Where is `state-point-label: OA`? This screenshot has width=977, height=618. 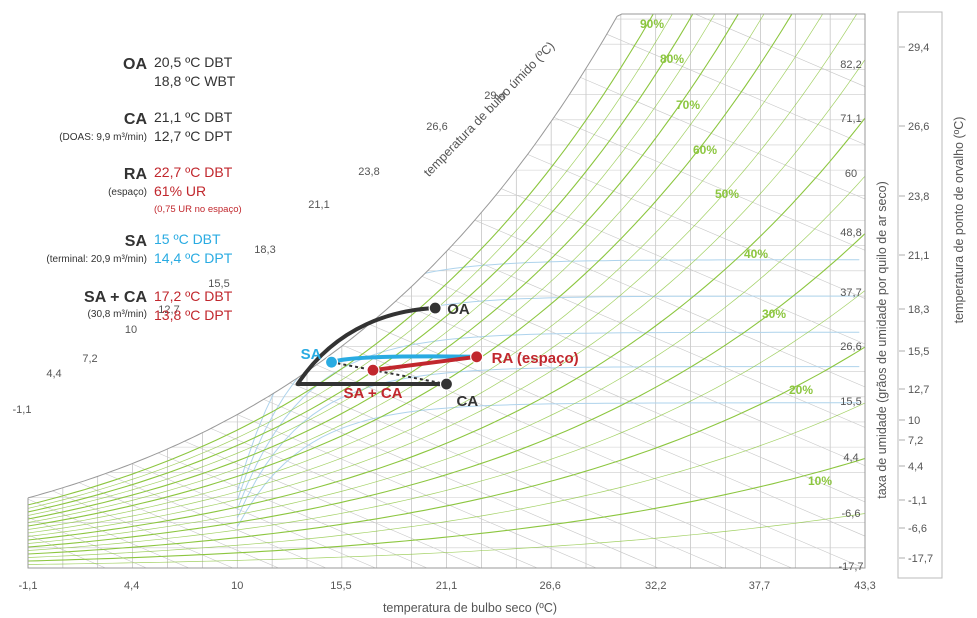 state-point-label: OA is located at coordinates (458, 309).